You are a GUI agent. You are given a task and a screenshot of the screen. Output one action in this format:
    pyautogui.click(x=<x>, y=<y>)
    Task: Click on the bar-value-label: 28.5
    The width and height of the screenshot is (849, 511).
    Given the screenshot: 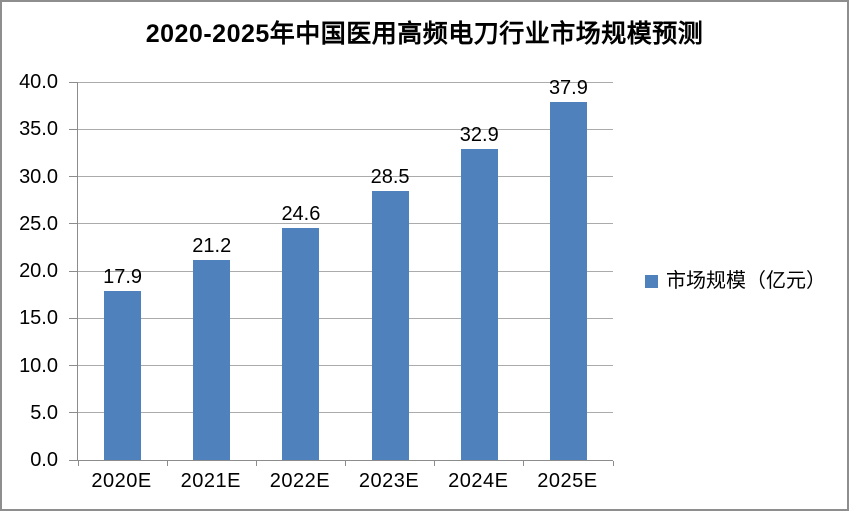 What is the action you would take?
    pyautogui.click(x=390, y=176)
    